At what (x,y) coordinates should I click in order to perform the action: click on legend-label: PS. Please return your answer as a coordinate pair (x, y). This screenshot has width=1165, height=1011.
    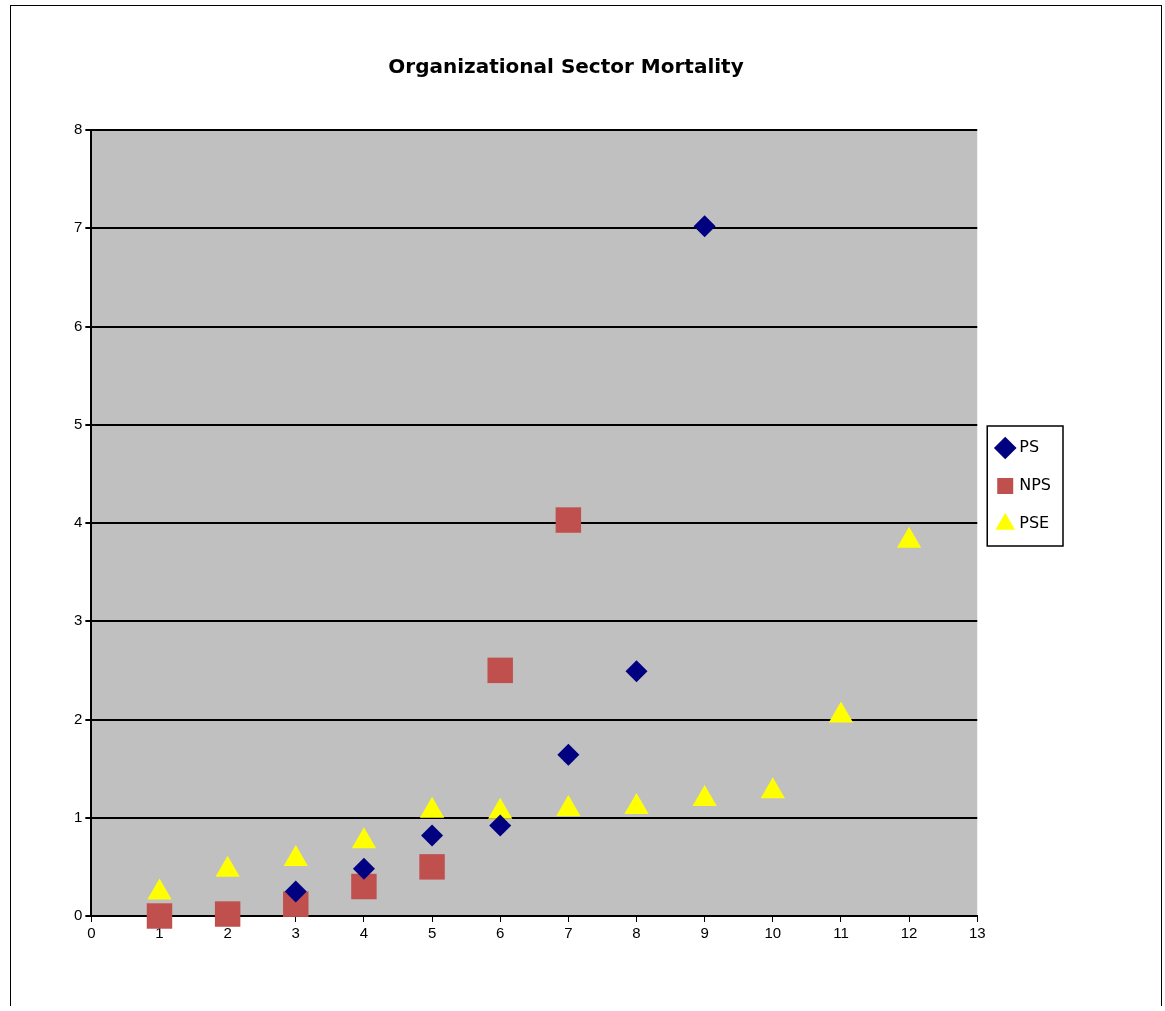
    Looking at the image, I should click on (1029, 447).